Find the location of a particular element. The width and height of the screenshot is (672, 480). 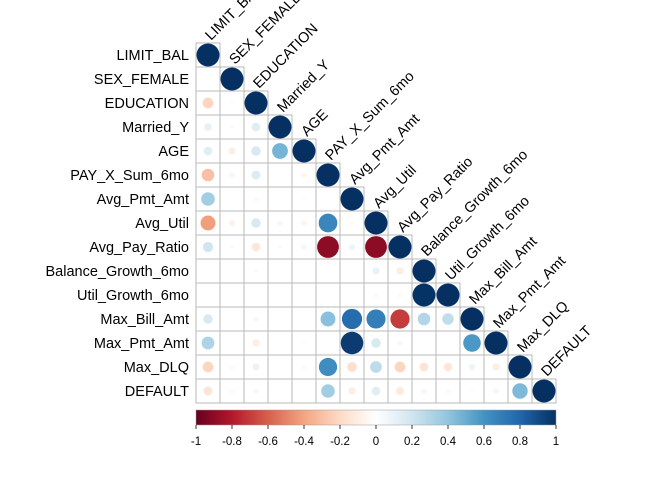

row-label: EDUCATION is located at coordinates (147, 104).